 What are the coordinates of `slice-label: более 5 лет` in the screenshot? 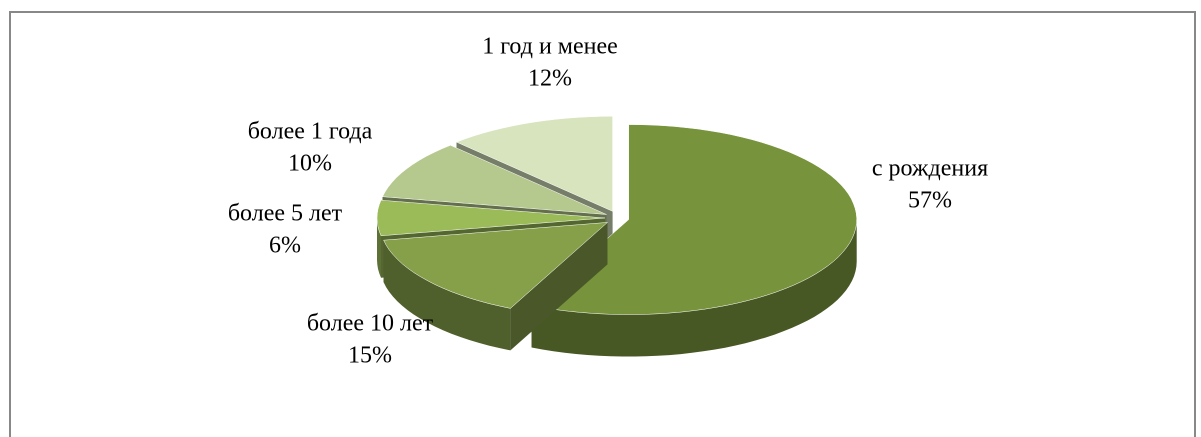 It's located at (285, 214).